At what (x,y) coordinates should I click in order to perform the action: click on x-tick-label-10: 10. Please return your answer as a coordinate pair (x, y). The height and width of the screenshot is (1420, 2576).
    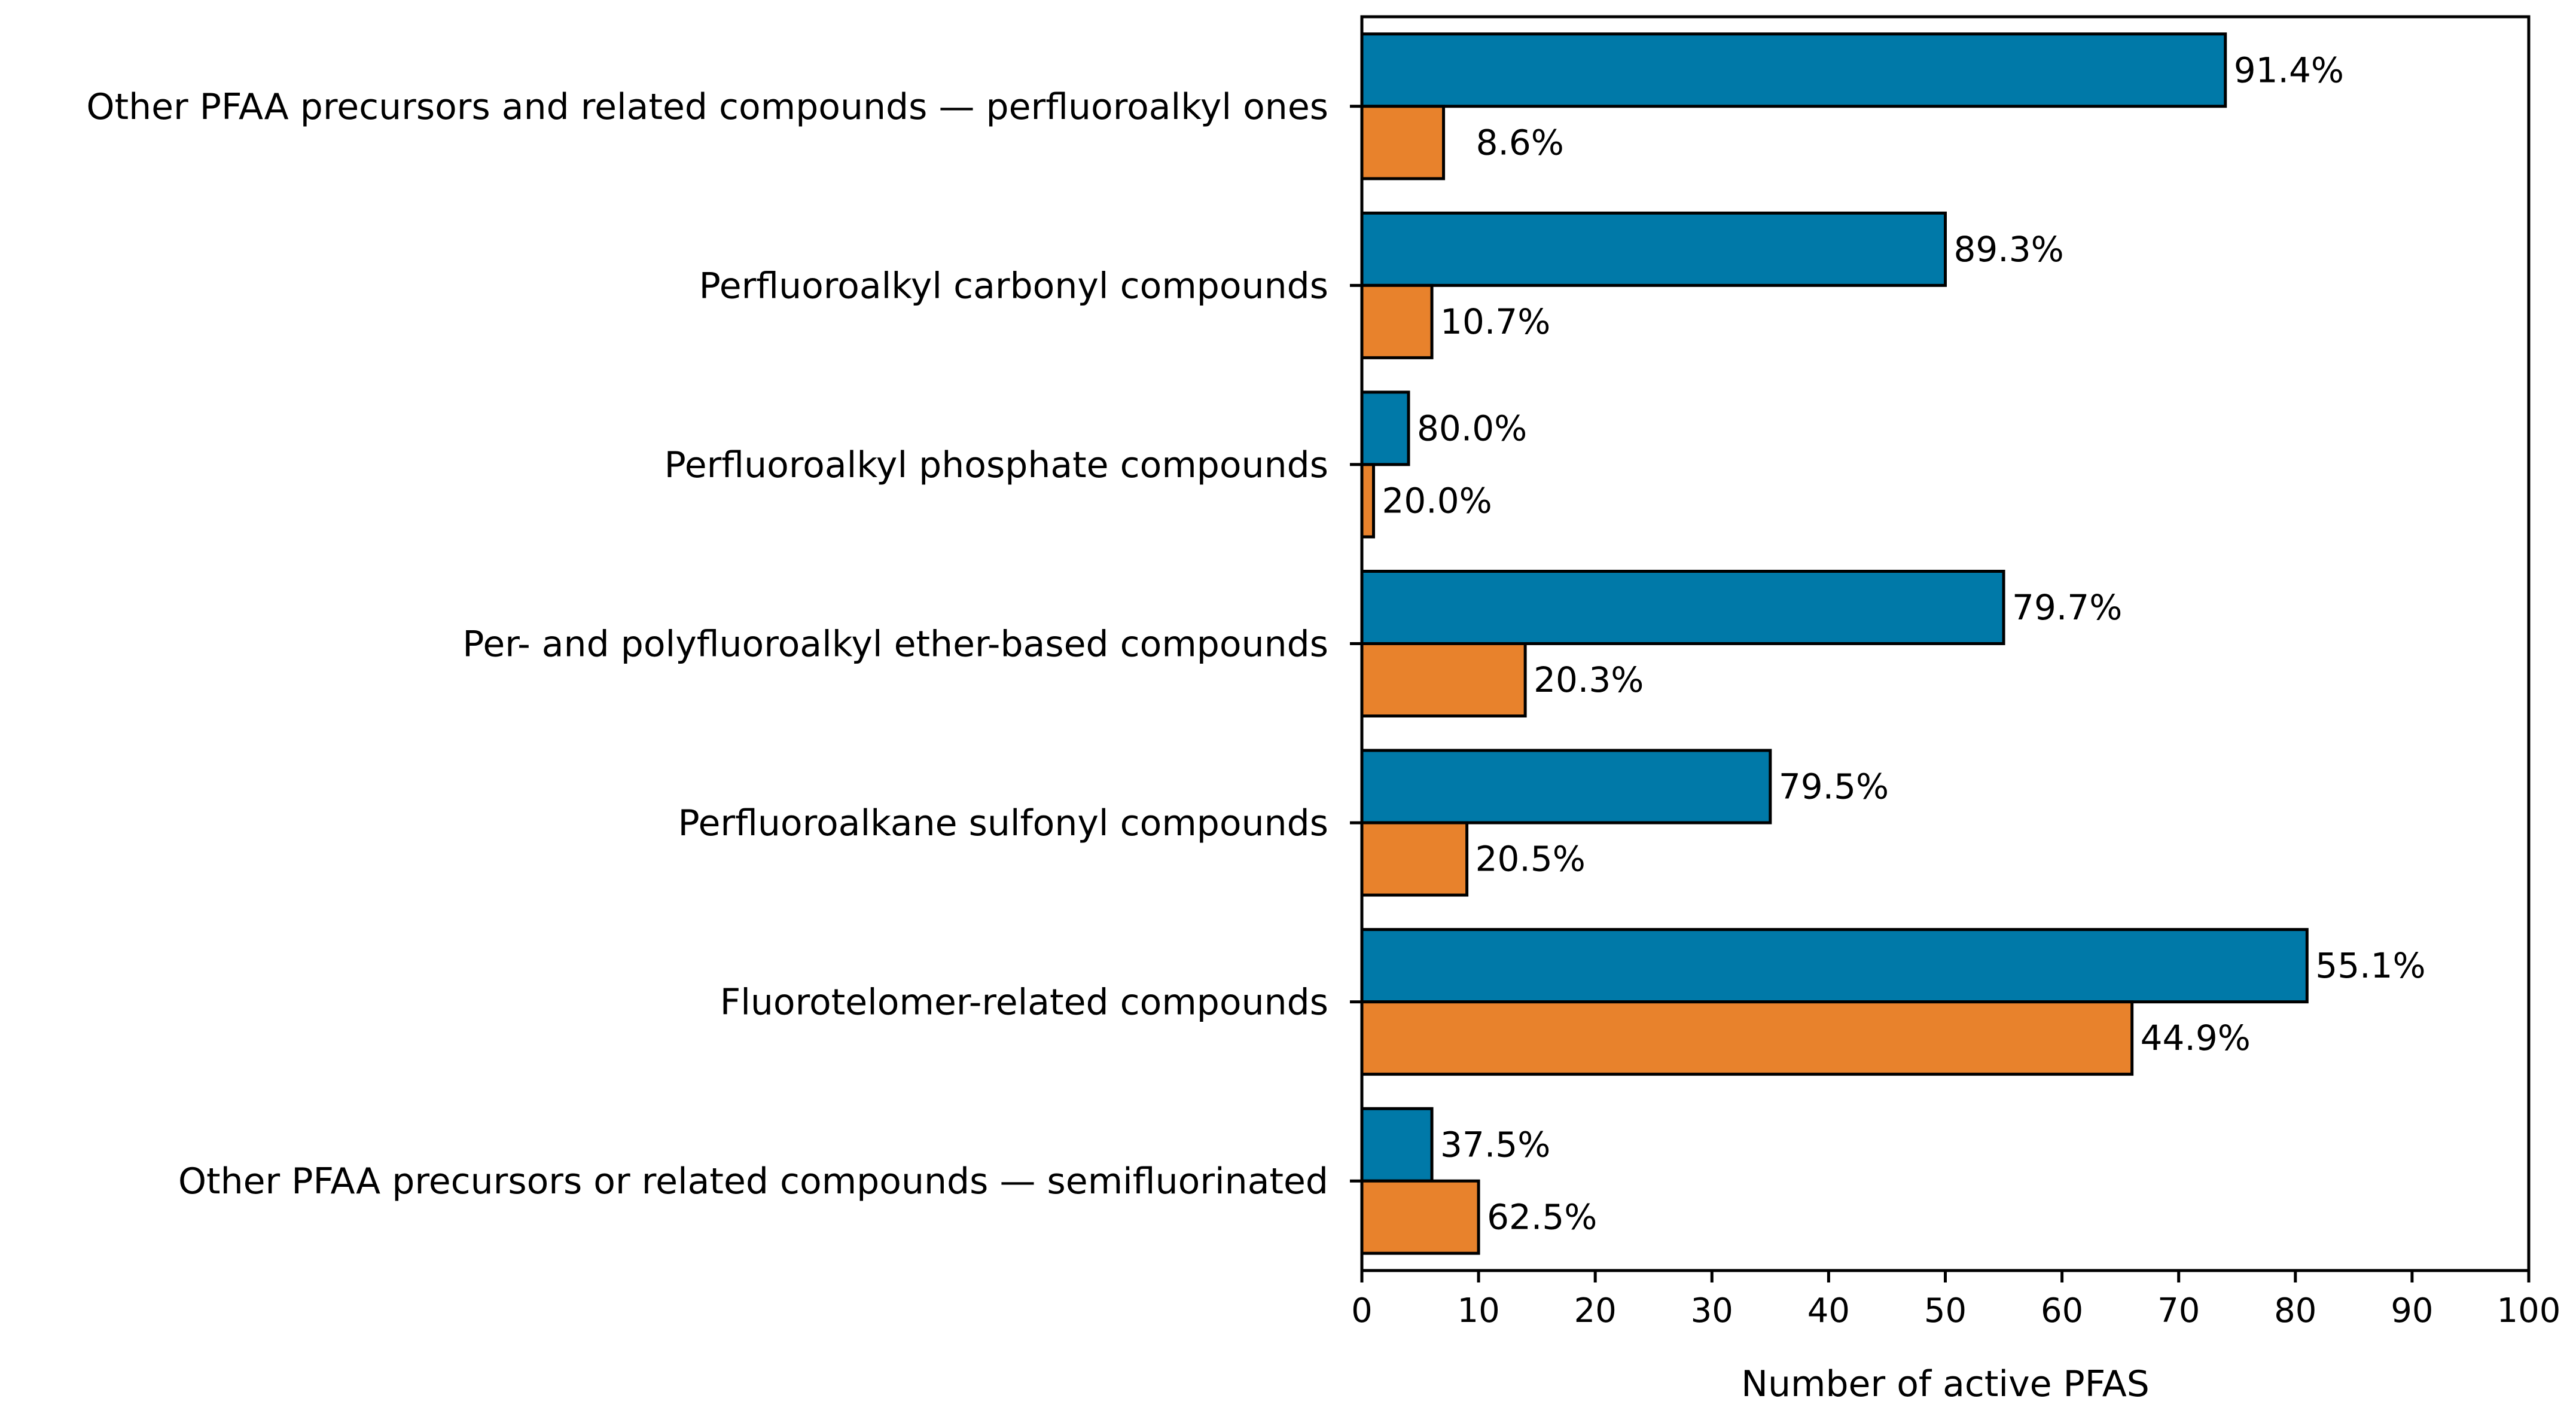
    Looking at the image, I should click on (1478, 1310).